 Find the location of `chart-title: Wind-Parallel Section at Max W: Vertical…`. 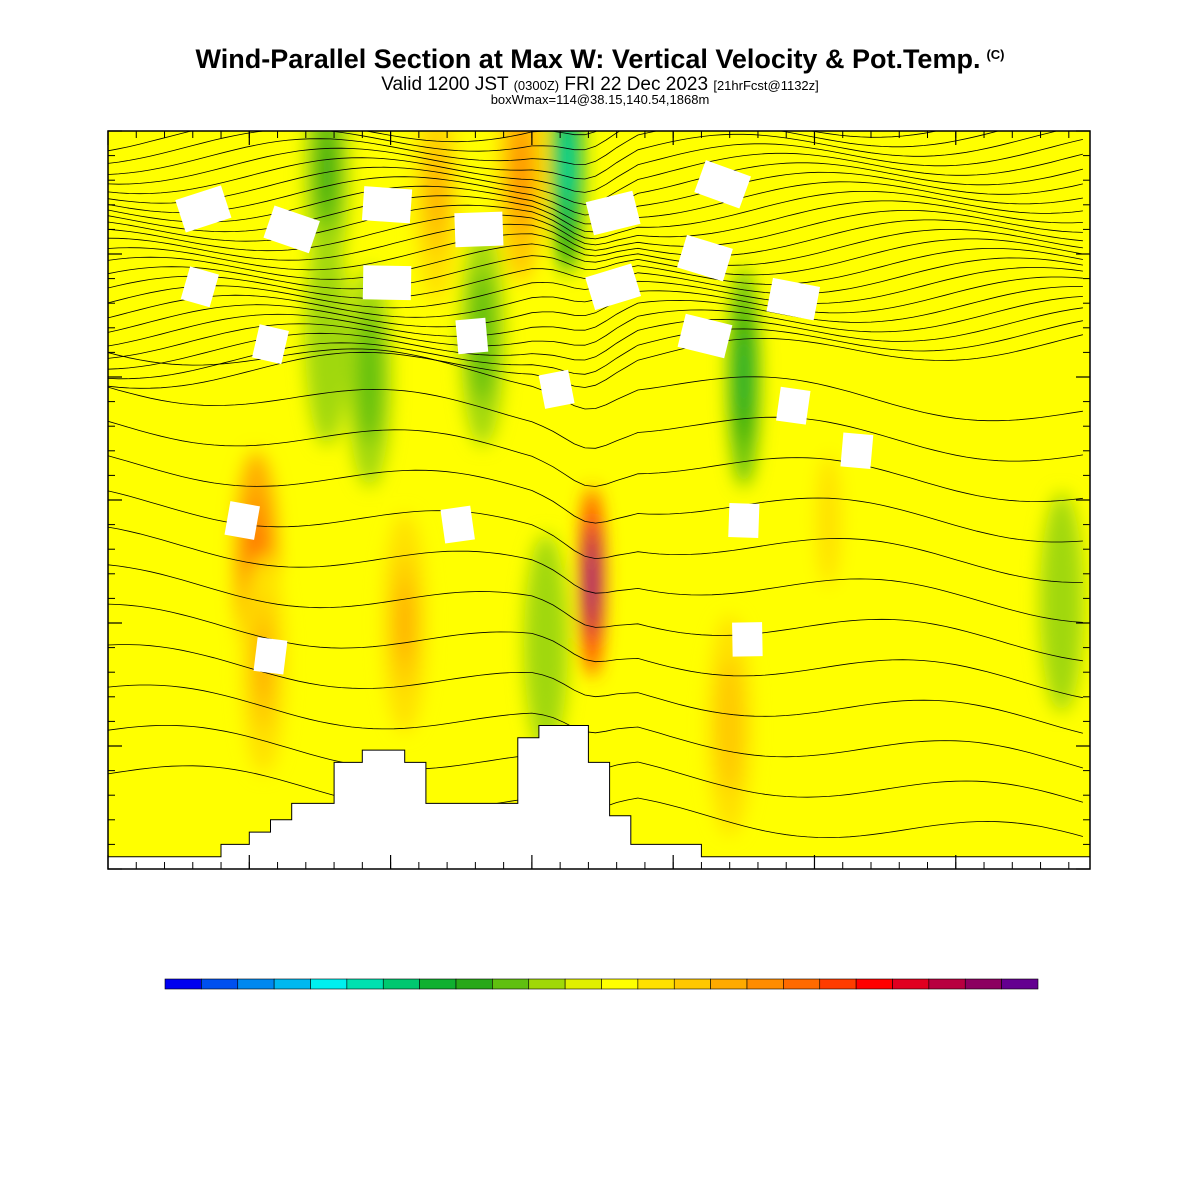

chart-title: Wind-Parallel Section at Max W: Vertical… is located at coordinates (600, 59).